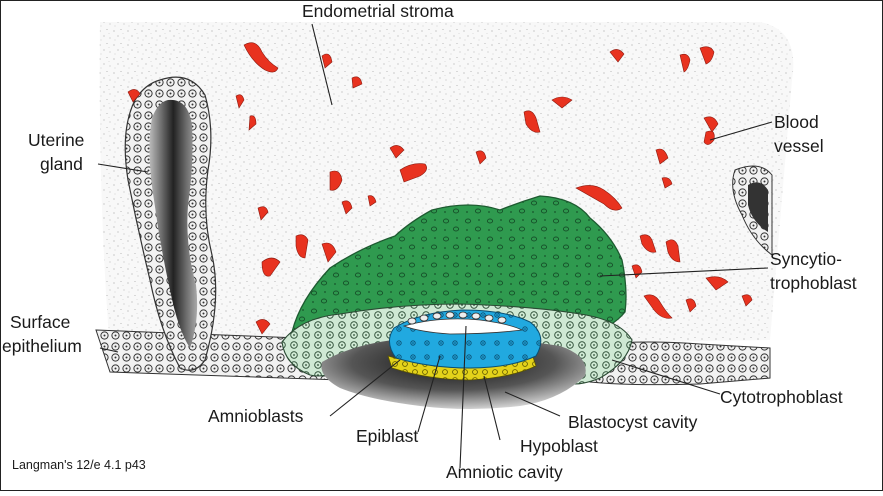 The height and width of the screenshot is (496, 883). What do you see at coordinates (42, 346) in the screenshot?
I see `label-surface-epithelium-2: epithelium` at bounding box center [42, 346].